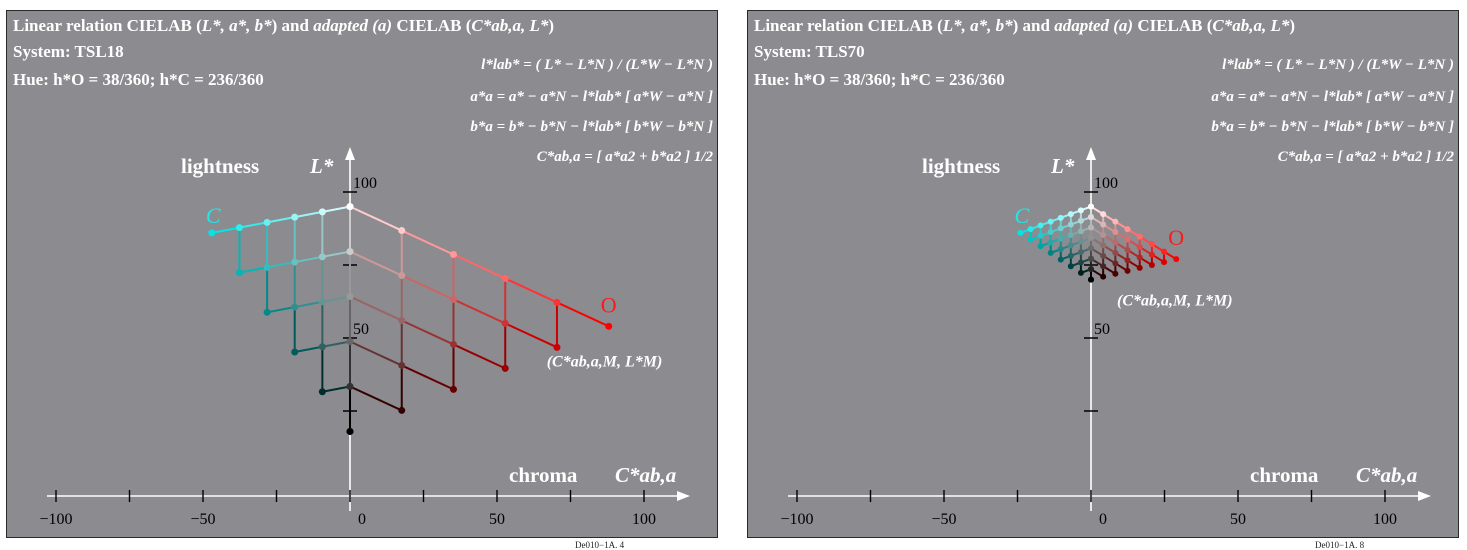 This screenshot has width=1467, height=550. Describe the element at coordinates (1173, 25) in the screenshot. I see `title-text: CIELAB (` at that location.